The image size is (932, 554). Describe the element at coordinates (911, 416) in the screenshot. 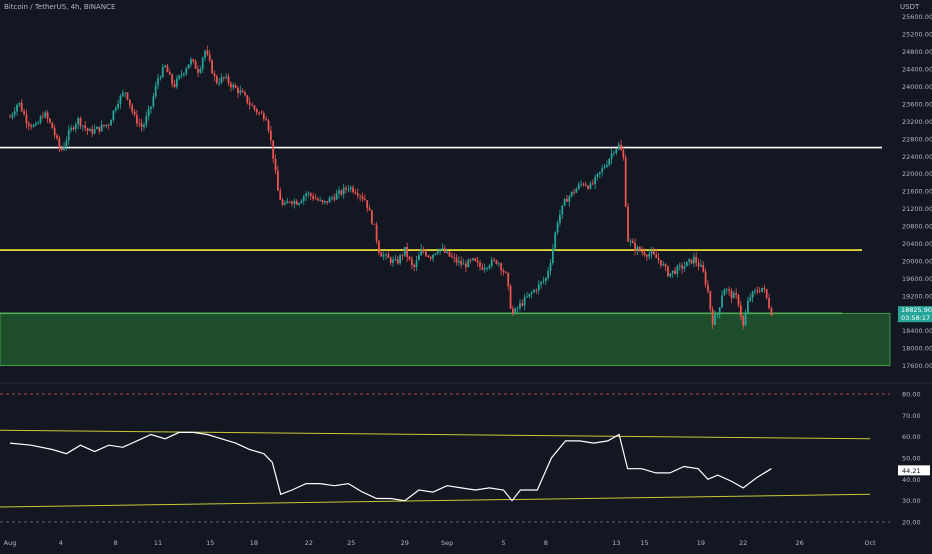

I see `rsi-tick-label: 70.00` at that location.